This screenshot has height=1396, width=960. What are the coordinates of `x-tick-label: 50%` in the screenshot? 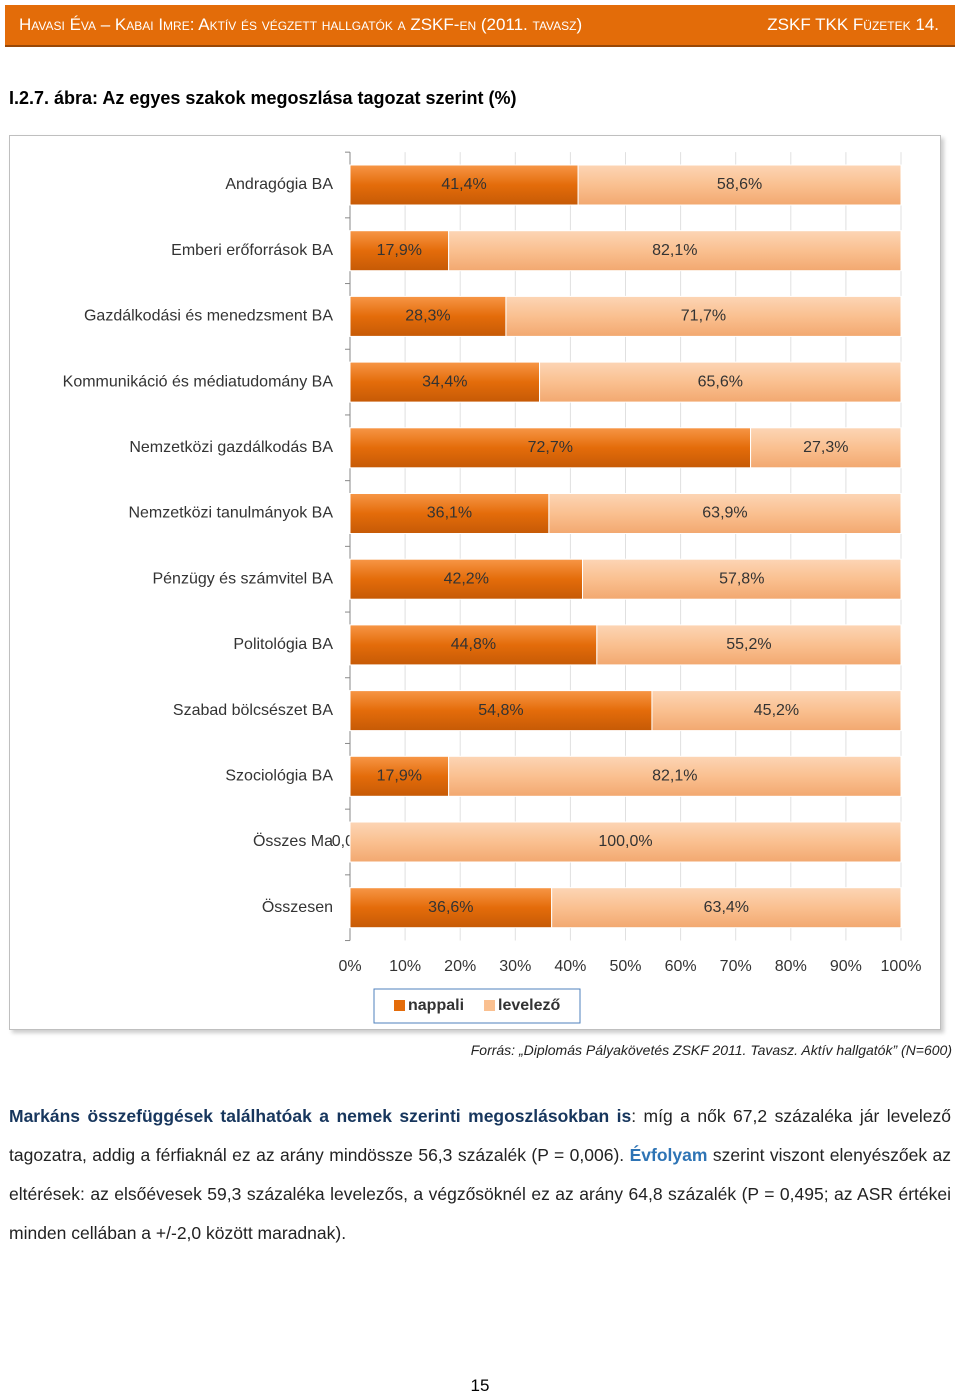 It's located at (625, 966).